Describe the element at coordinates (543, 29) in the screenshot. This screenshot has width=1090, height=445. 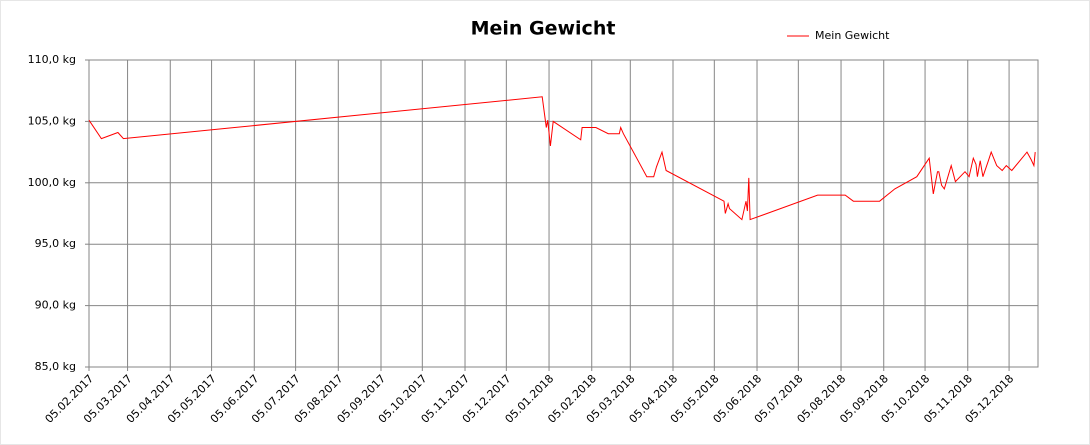
I see `chart-title: Mein Gewicht` at that location.